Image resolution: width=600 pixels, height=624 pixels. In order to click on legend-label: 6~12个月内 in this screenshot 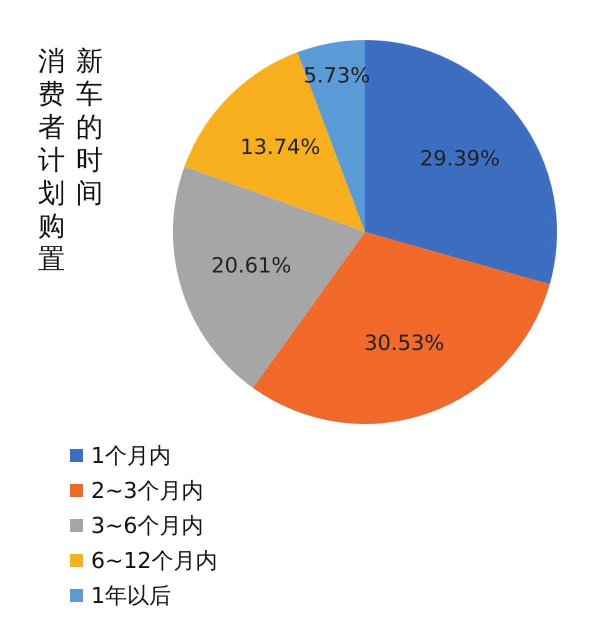, I will do `click(154, 562)`.